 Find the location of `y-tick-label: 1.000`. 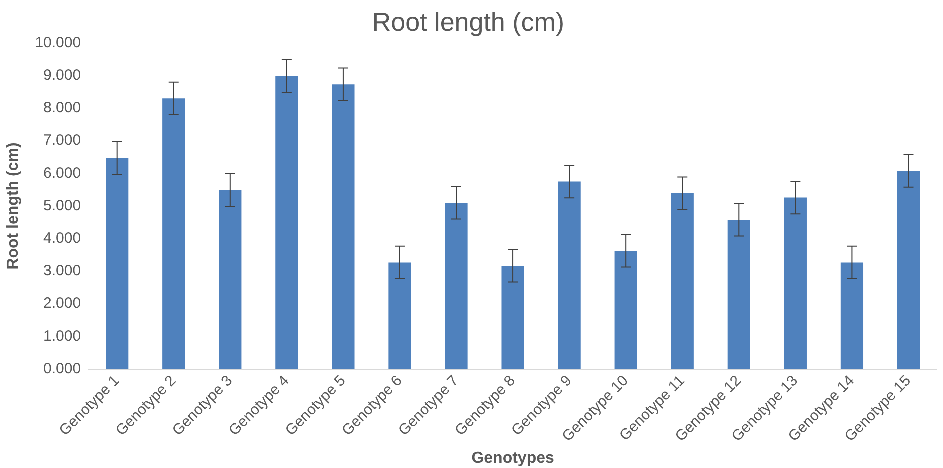

y-tick-label: 1.000 is located at coordinates (63, 336).